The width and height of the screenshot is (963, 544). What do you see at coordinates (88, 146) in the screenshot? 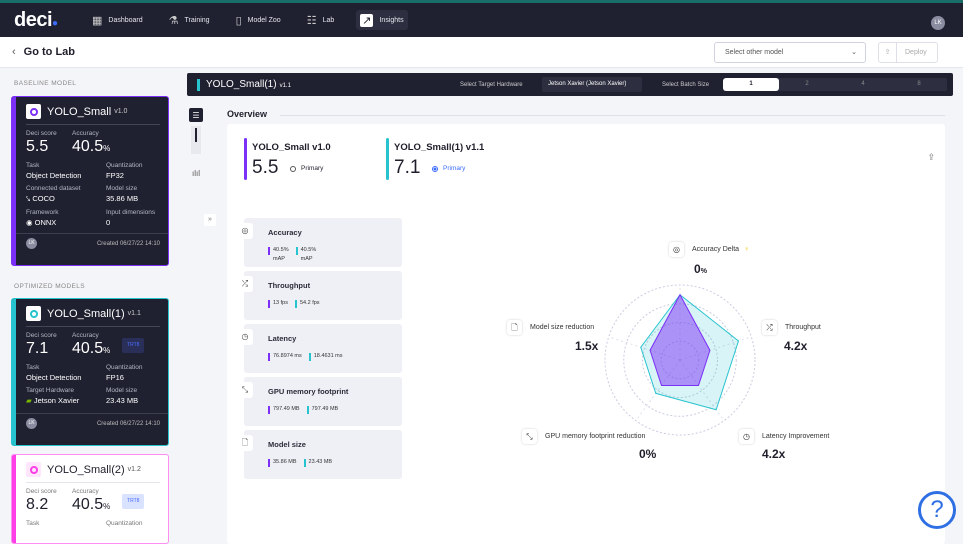
I see `accuracy: 40.5` at bounding box center [88, 146].